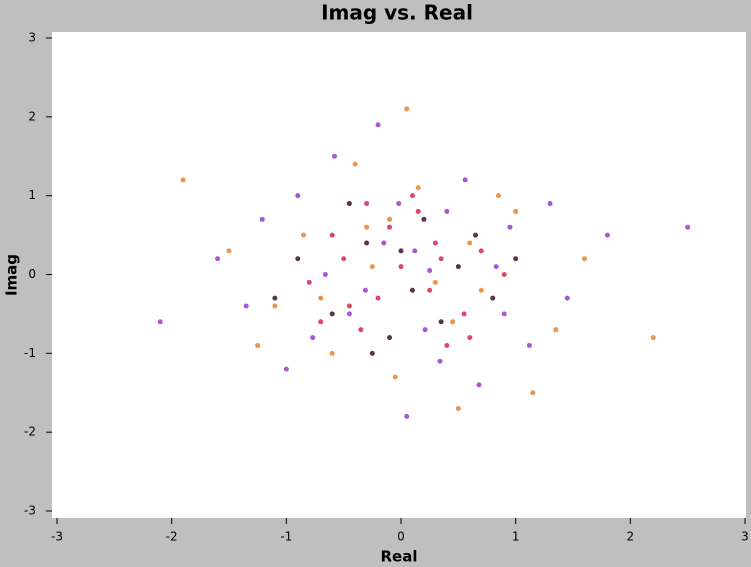  What do you see at coordinates (745, 537) in the screenshot?
I see `x-tick-label: 3` at bounding box center [745, 537].